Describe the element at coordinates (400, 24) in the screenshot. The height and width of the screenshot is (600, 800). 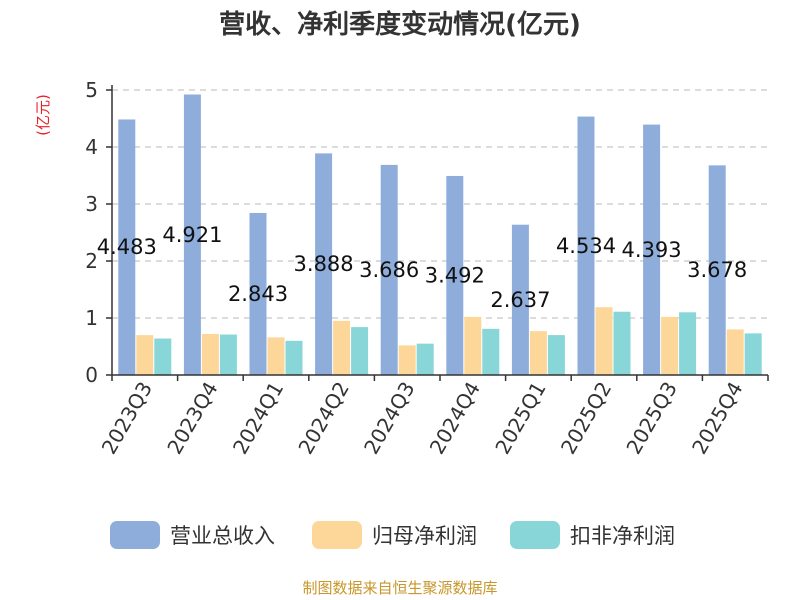
I see `chart-title: 营收、净利季度变动情况(亿元)` at that location.